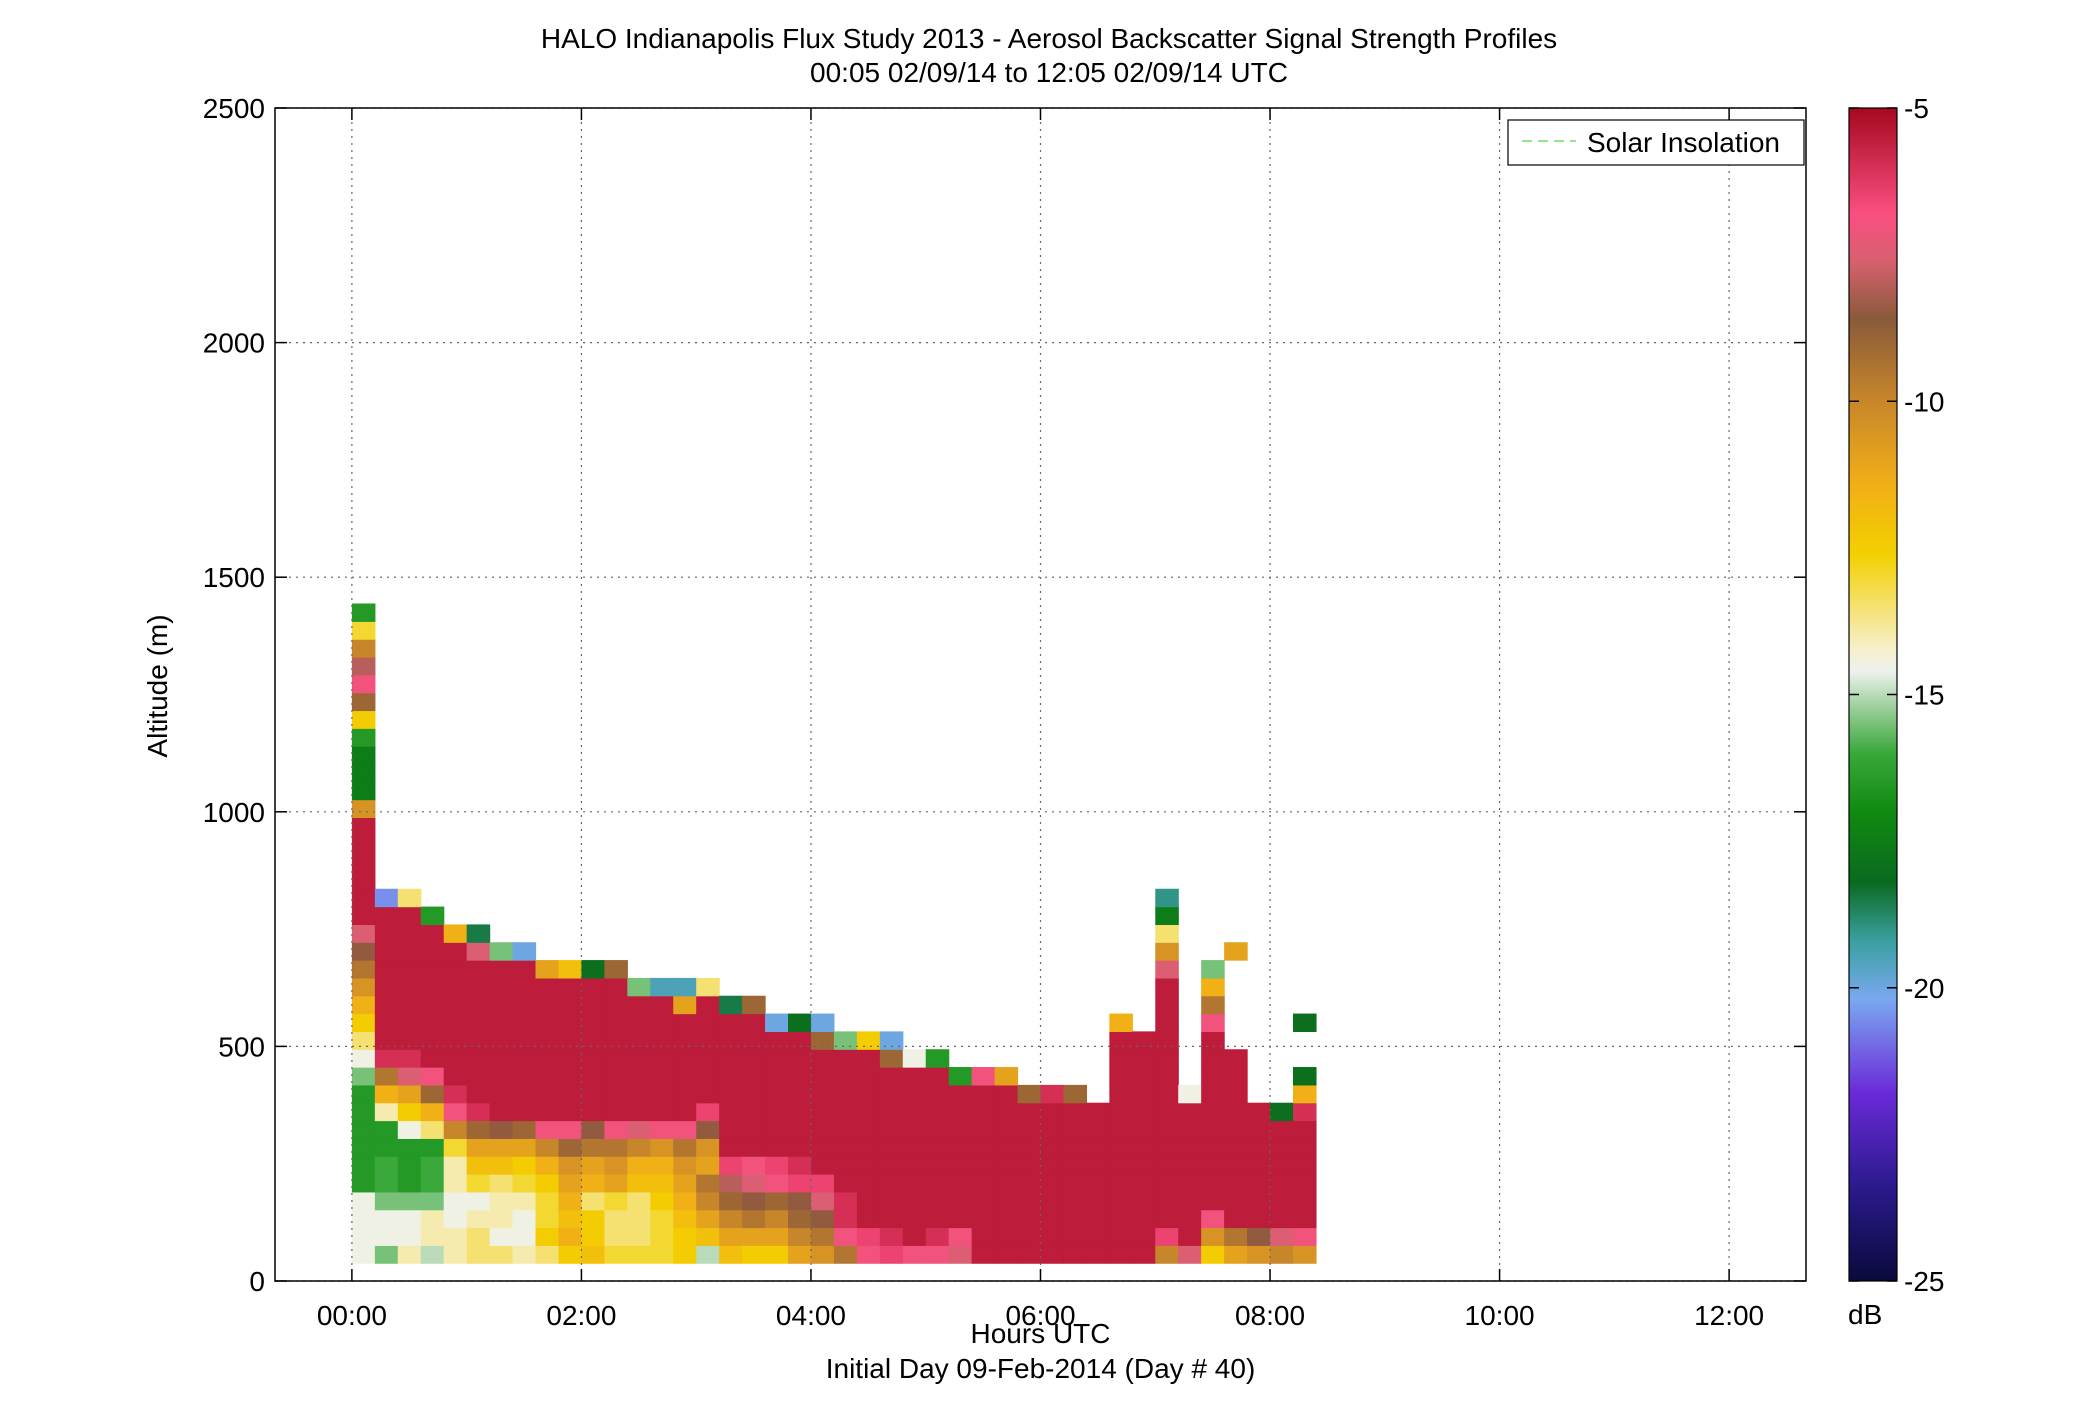 The width and height of the screenshot is (2098, 1425). What do you see at coordinates (1924, 401) in the screenshot?
I see `colorbar-tick-label: -10` at bounding box center [1924, 401].